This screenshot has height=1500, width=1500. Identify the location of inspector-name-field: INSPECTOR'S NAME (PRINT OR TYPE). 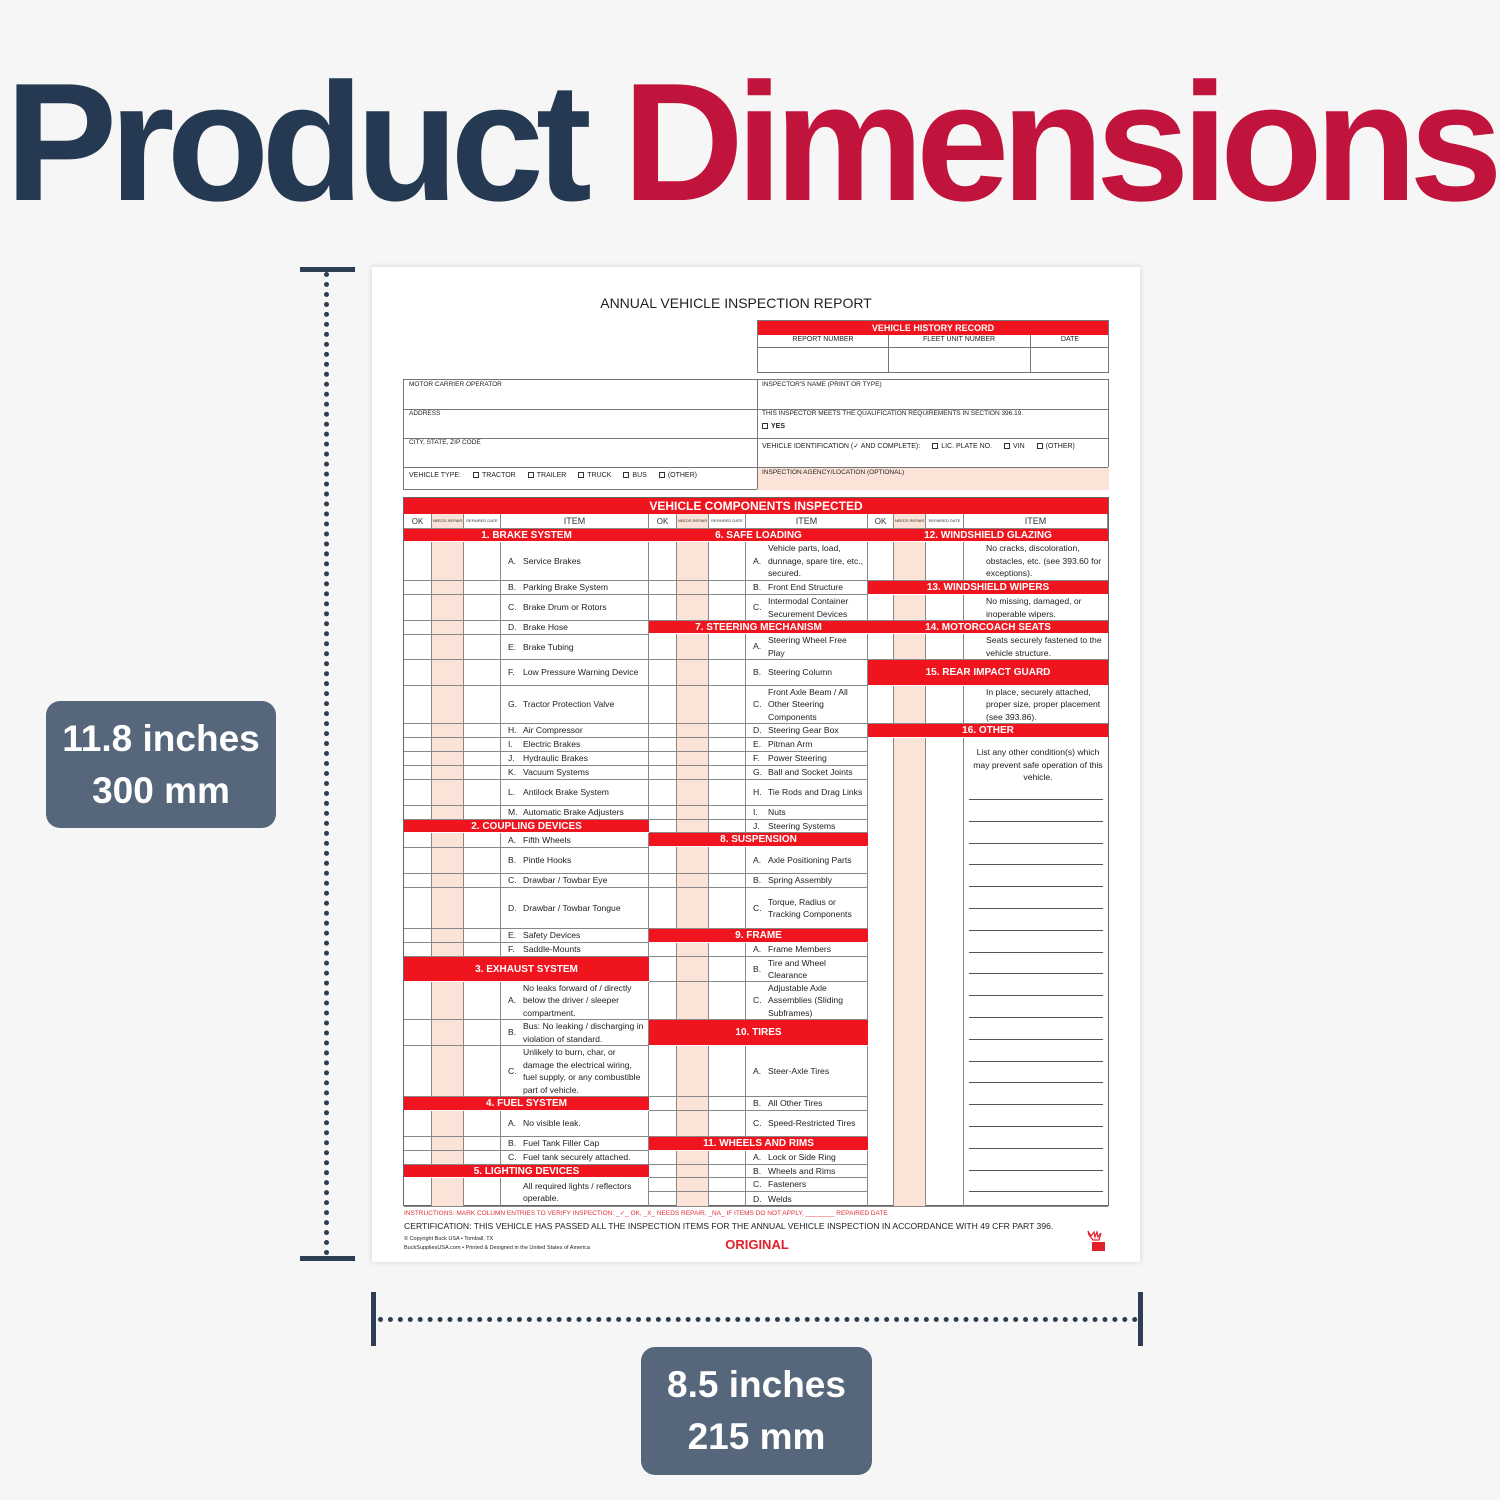
(822, 384).